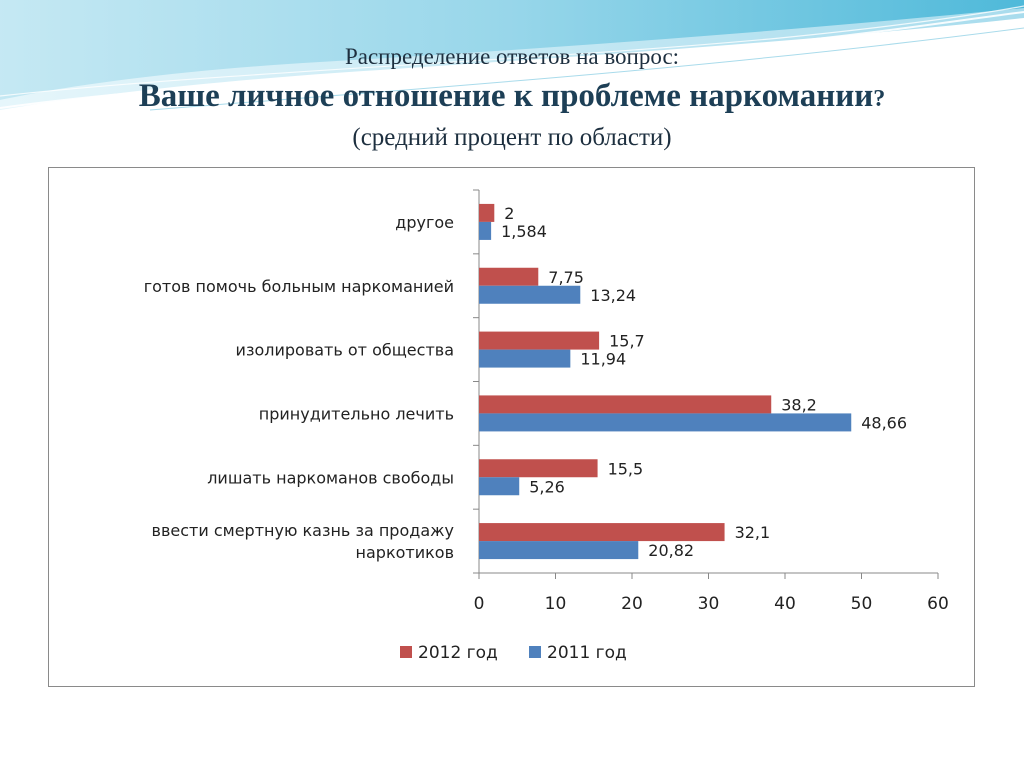 Image resolution: width=1024 pixels, height=768 pixels. I want to click on x-tick-label: 30, so click(709, 604).